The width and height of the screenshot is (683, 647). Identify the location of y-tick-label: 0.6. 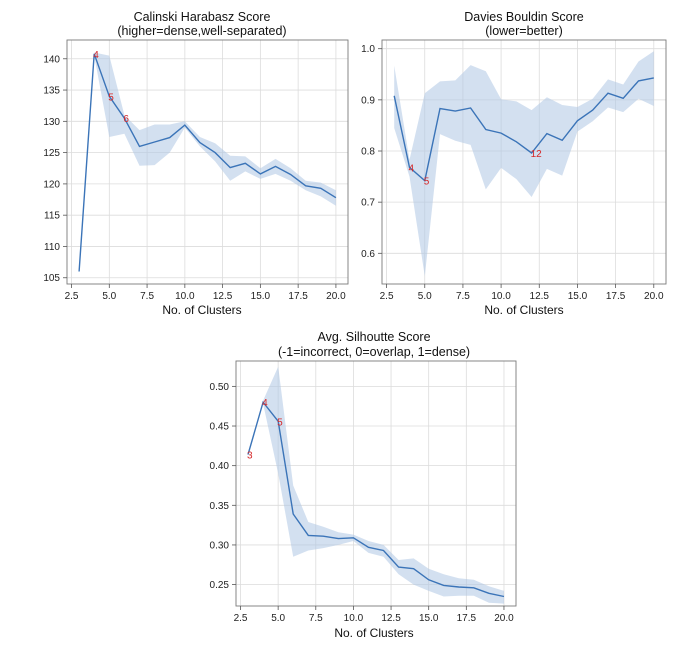
(368, 254).